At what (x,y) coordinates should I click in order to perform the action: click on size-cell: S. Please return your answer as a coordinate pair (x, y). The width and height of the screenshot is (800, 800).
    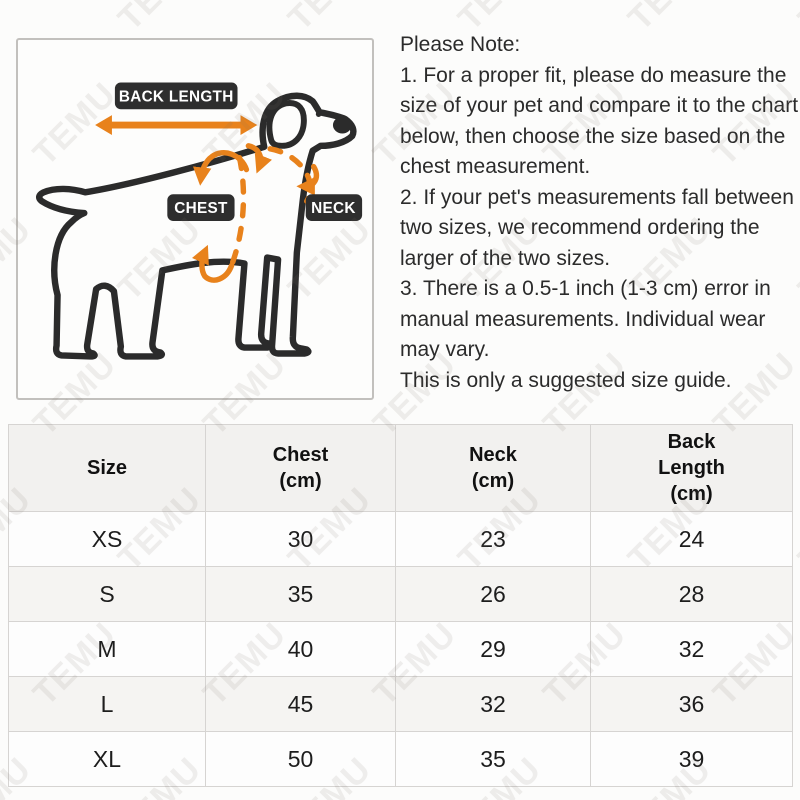
    Looking at the image, I should click on (107, 594).